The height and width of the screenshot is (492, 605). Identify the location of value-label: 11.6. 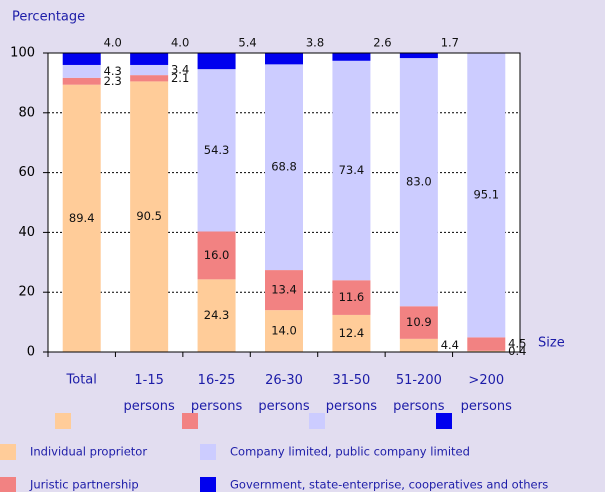
(352, 297).